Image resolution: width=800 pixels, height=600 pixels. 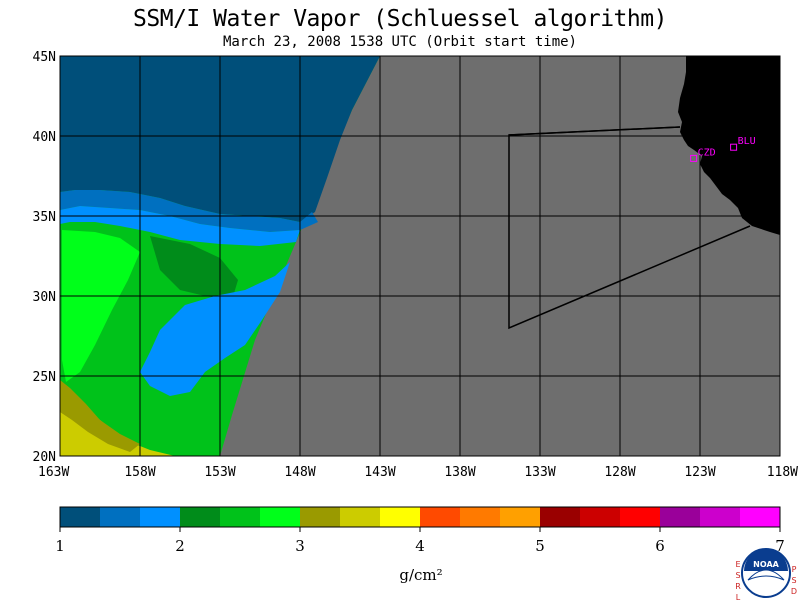 What do you see at coordinates (219, 472) in the screenshot?
I see `longitude-label: 153W` at bounding box center [219, 472].